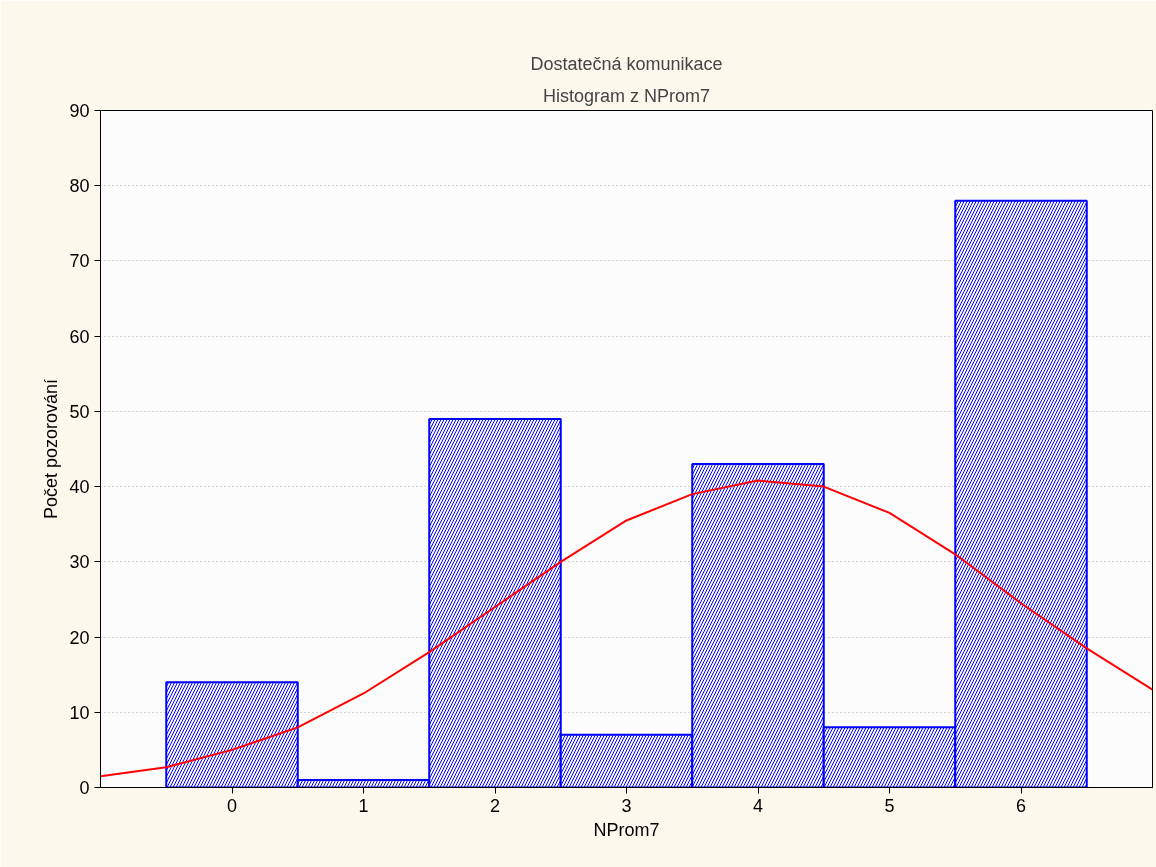  I want to click on y-tick-label: 30, so click(79, 562).